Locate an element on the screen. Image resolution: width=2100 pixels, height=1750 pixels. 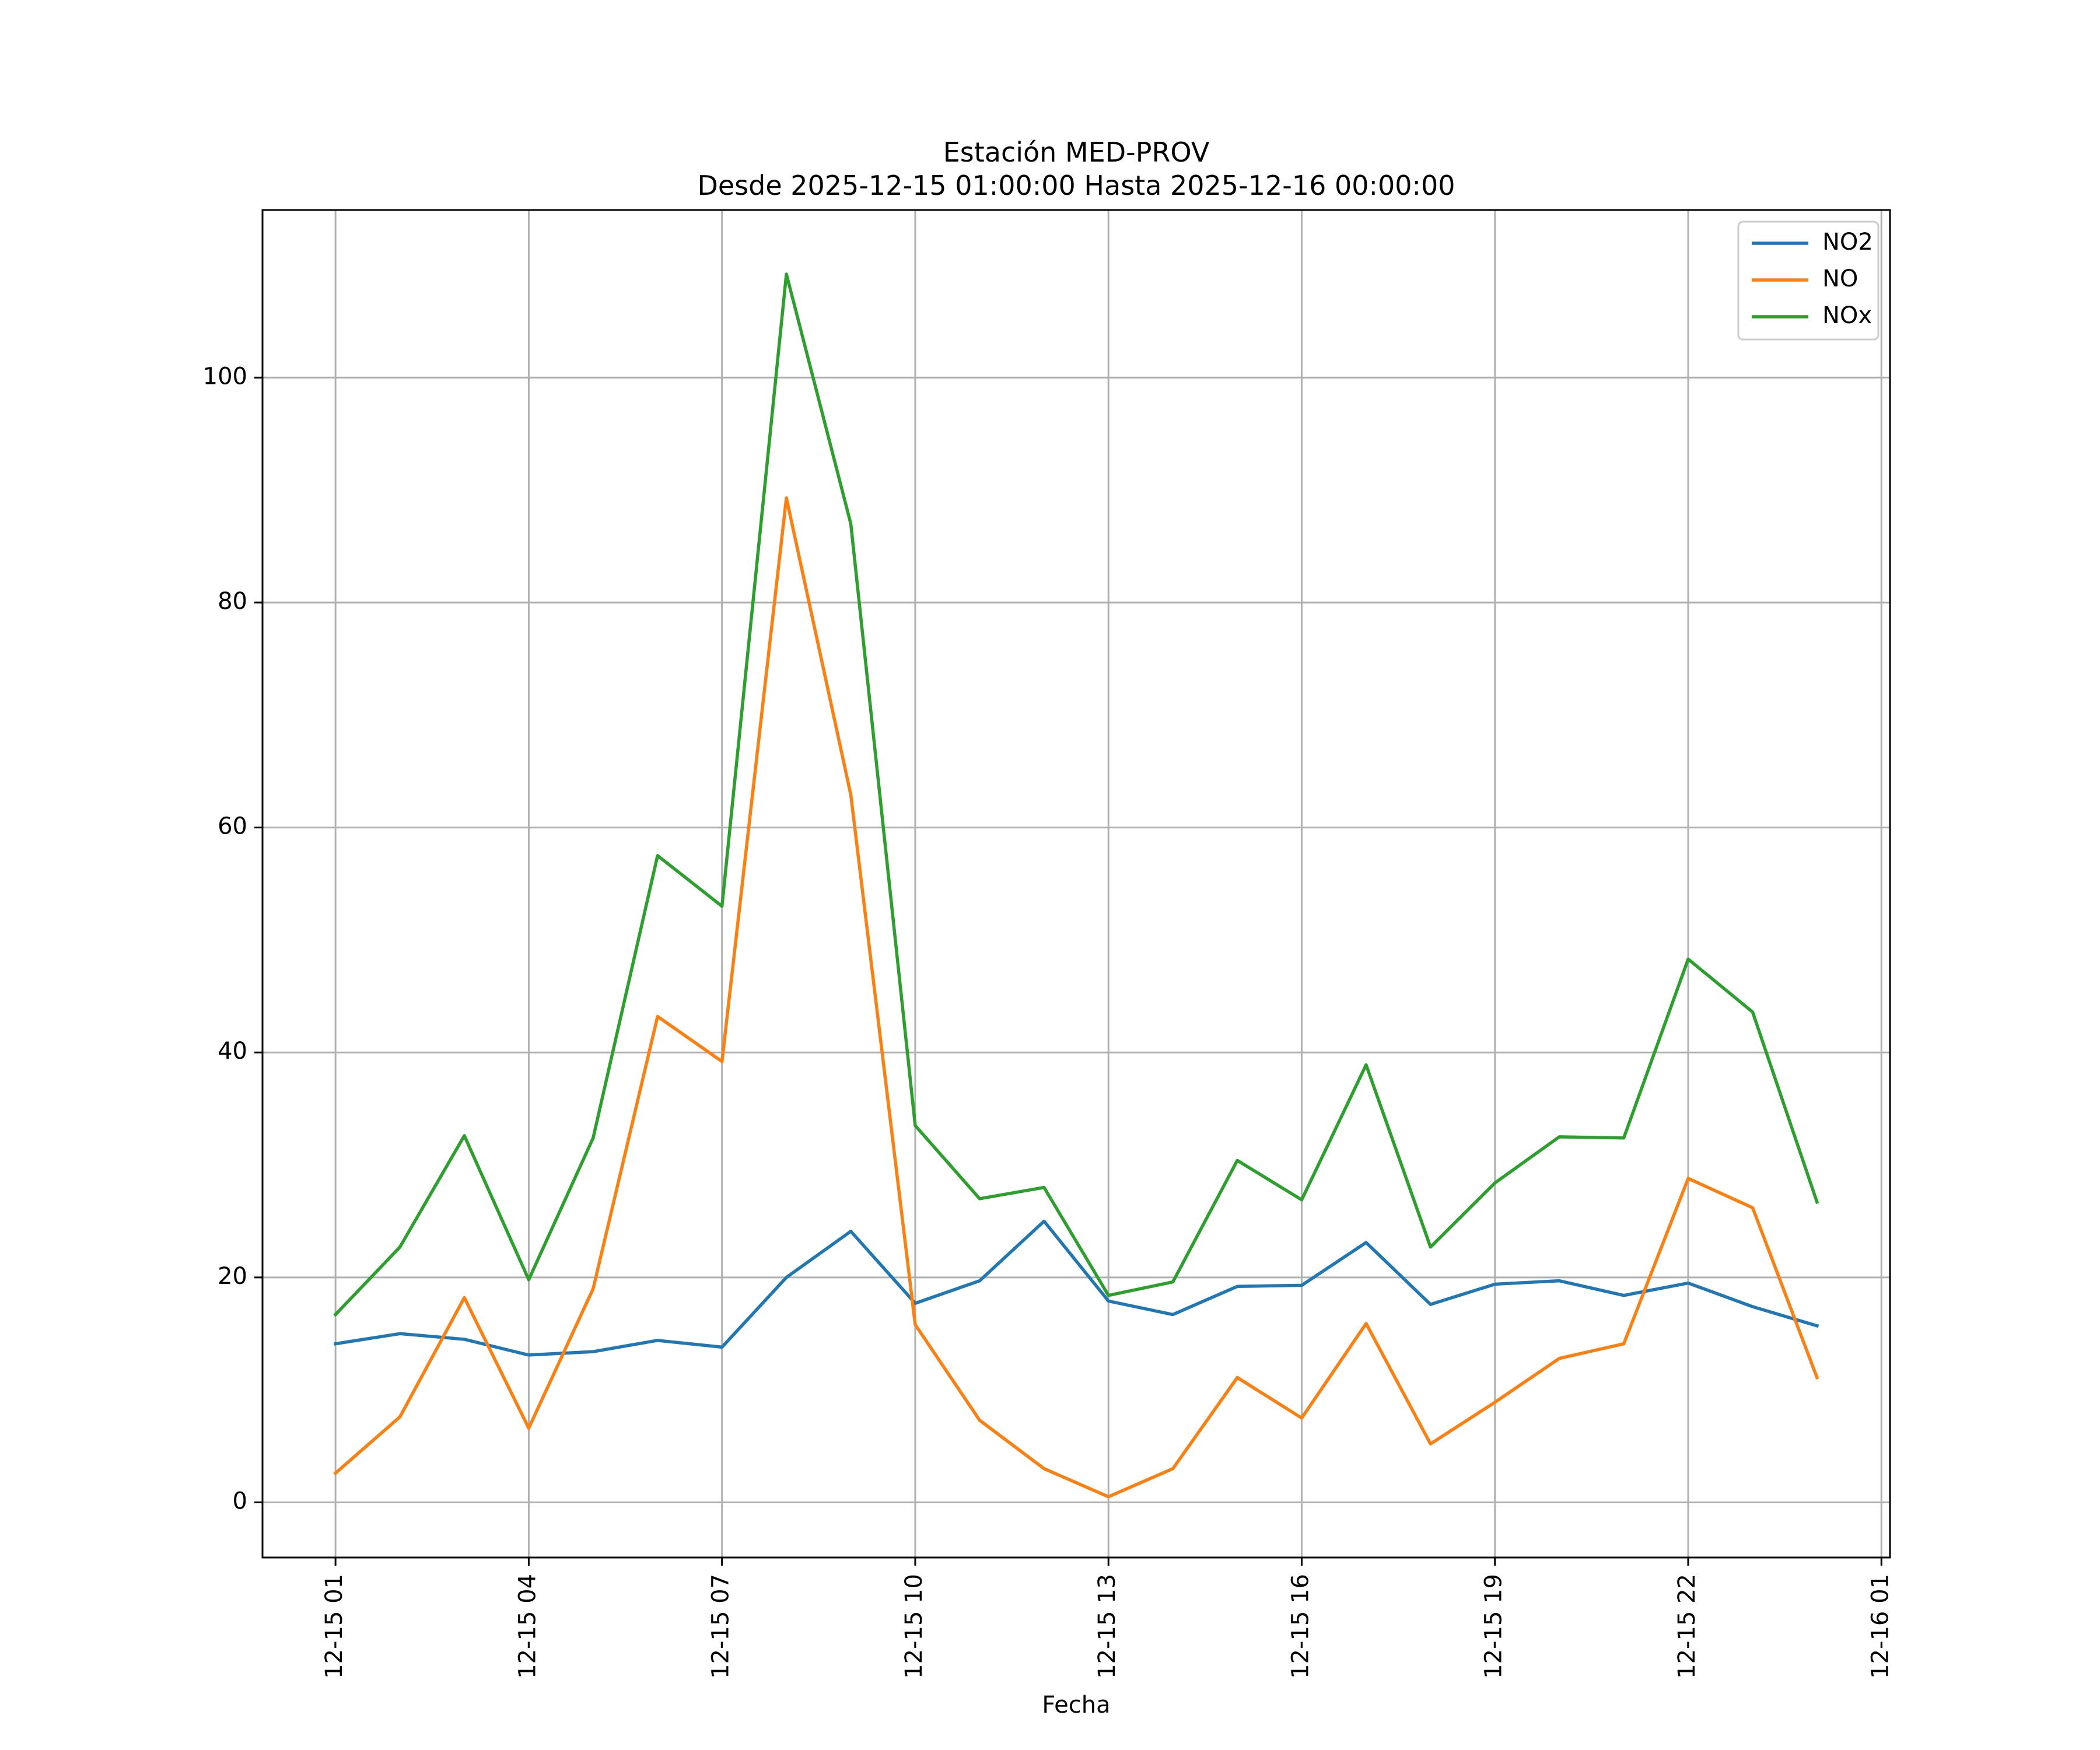
y-tick-label: 40 is located at coordinates (232, 1051).